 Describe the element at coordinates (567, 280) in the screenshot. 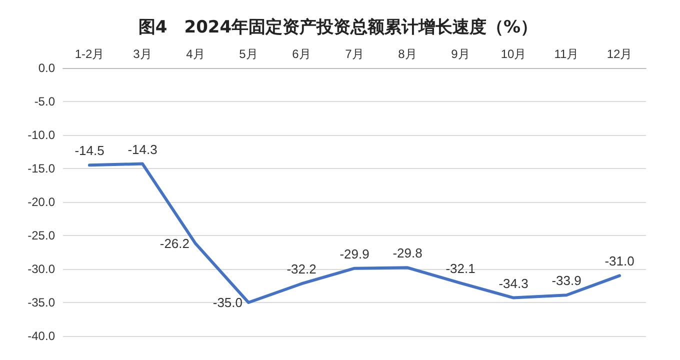

I see `data-label: -33.9` at that location.